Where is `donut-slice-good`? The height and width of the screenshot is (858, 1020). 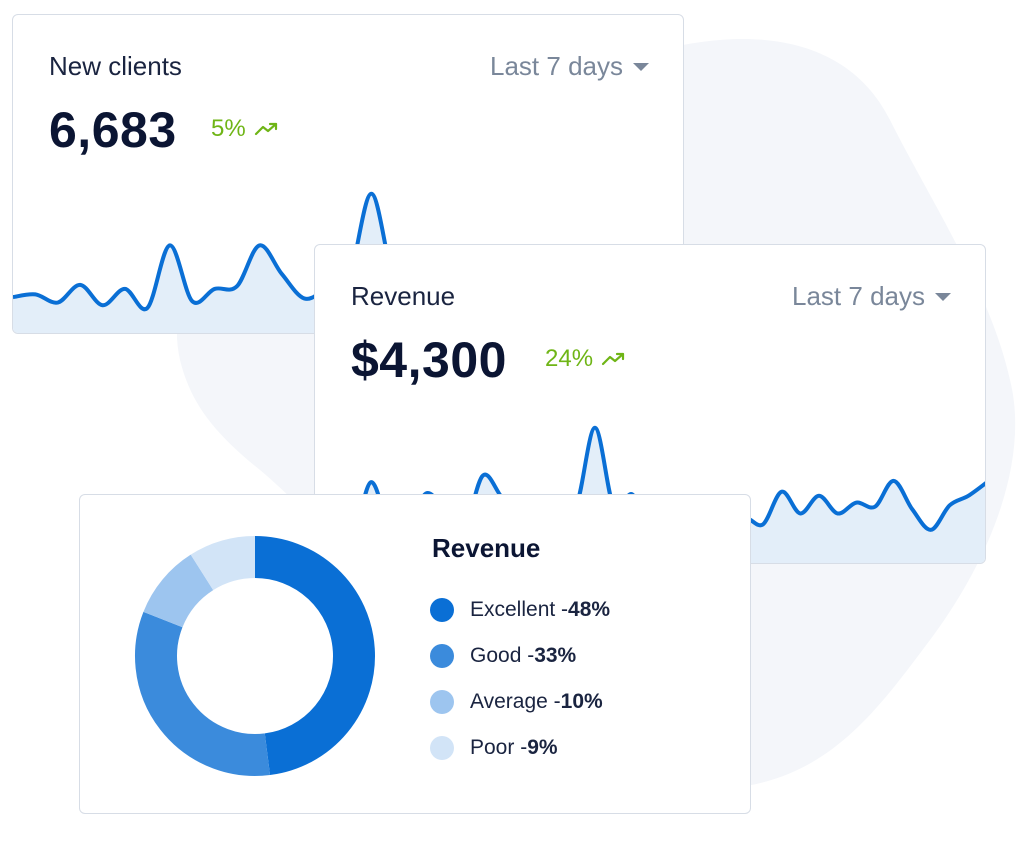
donut-slice-good is located at coordinates (203, 693).